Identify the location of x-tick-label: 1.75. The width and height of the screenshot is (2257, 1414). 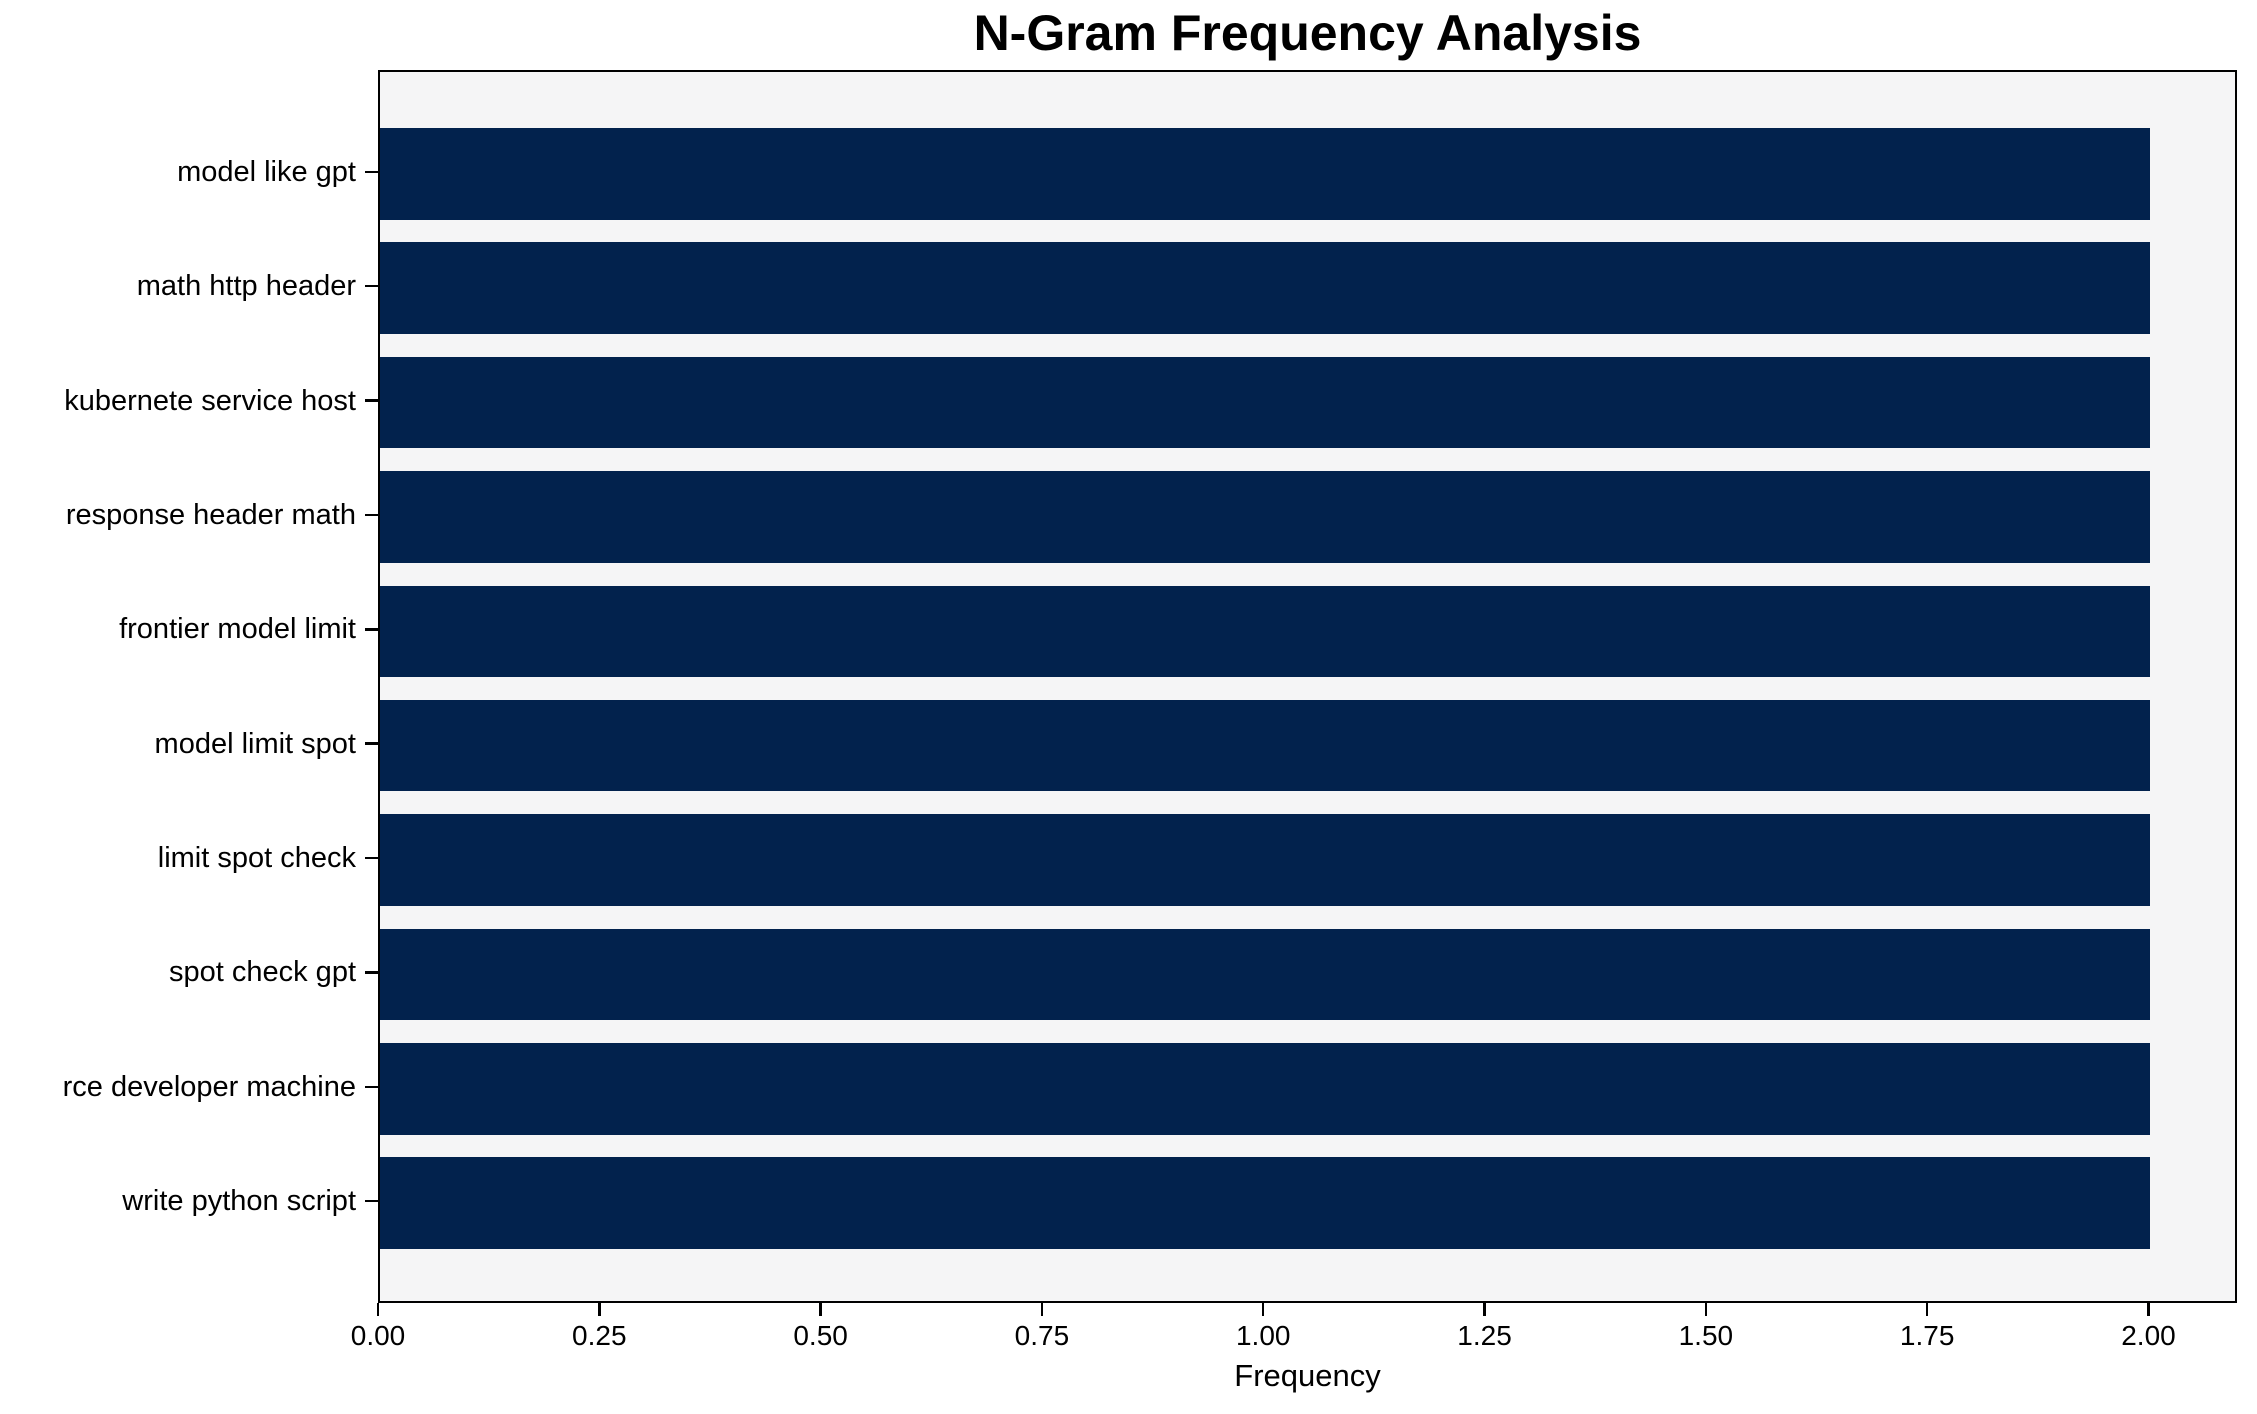
(1927, 1335).